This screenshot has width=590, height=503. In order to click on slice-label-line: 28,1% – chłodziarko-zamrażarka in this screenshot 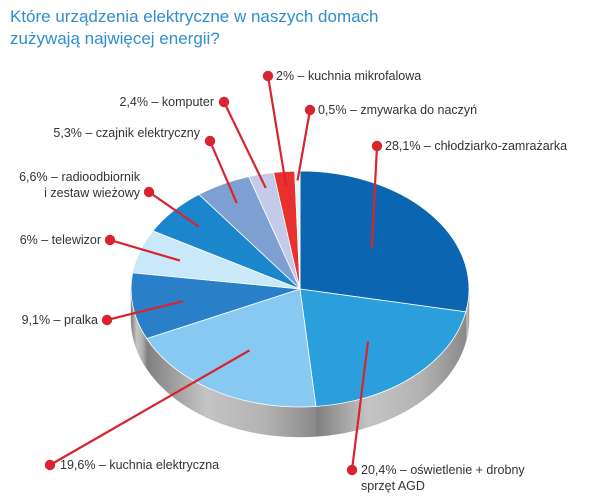, I will do `click(476, 146)`.